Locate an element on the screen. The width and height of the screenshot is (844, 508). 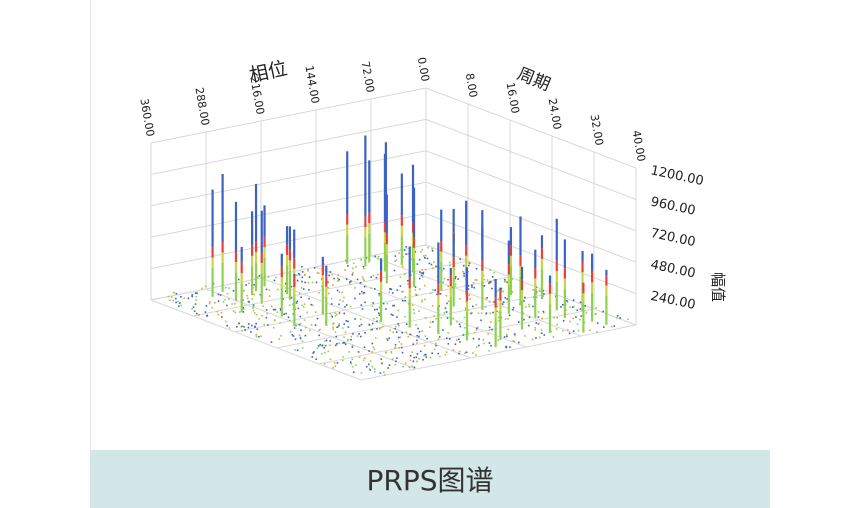
x-tick-label: 72.00 is located at coordinates (368, 76).